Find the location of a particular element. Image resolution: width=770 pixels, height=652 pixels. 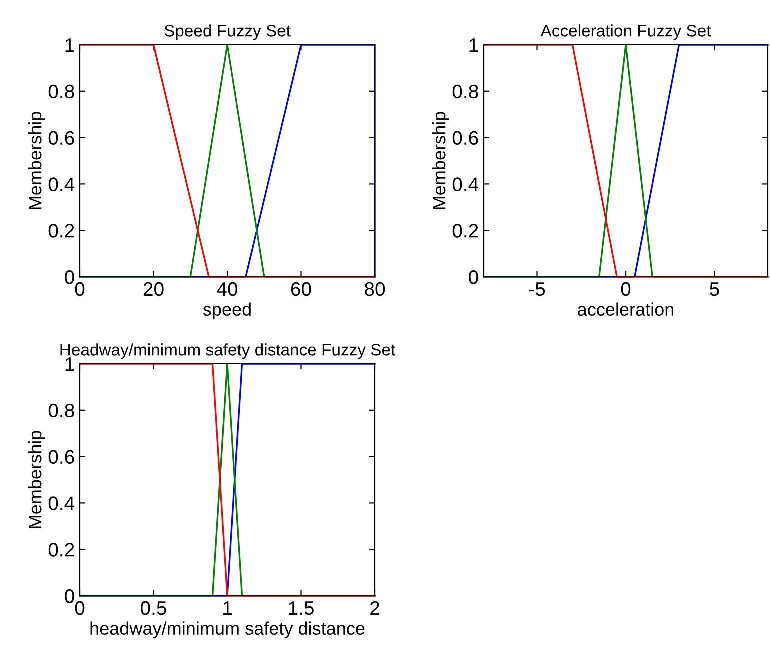

x-tick-label: 0.5 is located at coordinates (153, 608).